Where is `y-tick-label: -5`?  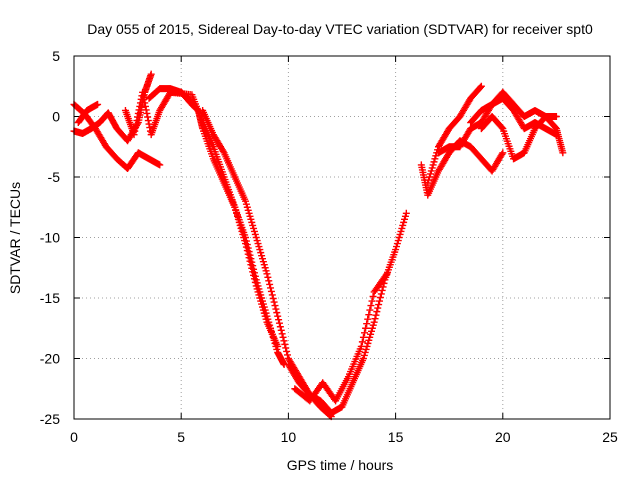
y-tick-label: -5 is located at coordinates (54, 177).